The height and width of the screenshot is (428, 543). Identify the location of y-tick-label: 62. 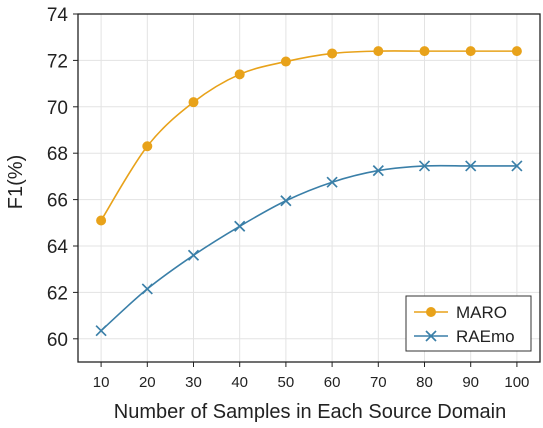
(57, 293).